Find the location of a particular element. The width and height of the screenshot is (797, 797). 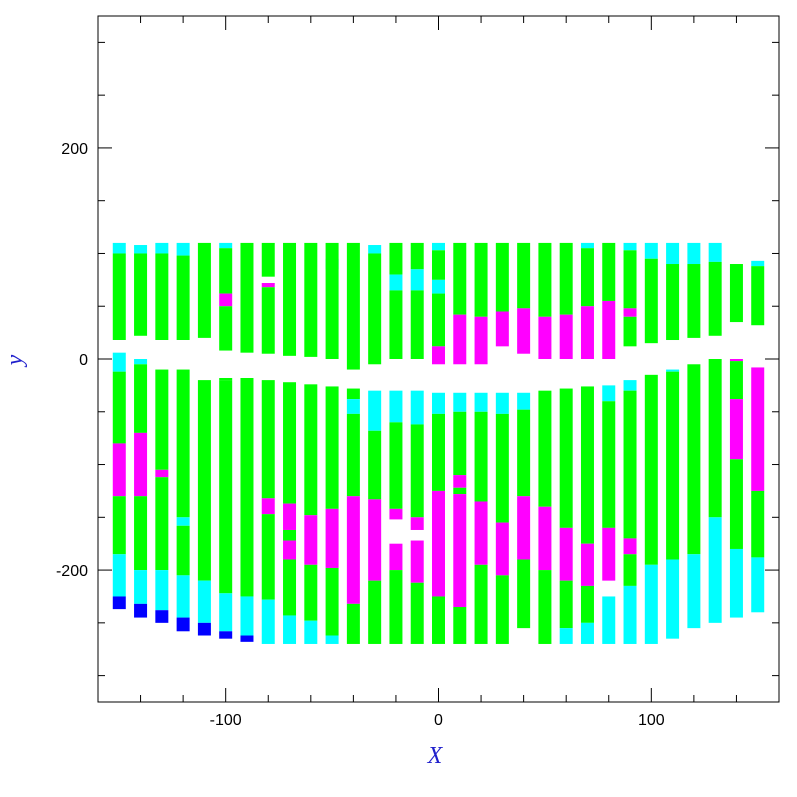

cell-col7-seg4 is located at coordinates (268, 506).